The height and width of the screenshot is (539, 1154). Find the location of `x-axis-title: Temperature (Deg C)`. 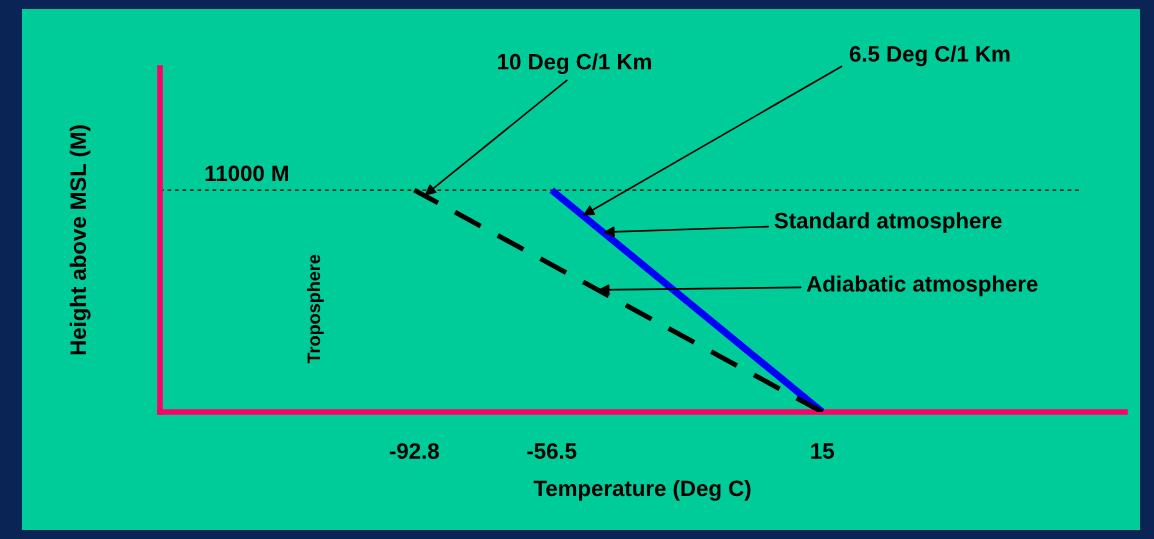

x-axis-title: Temperature (Deg C) is located at coordinates (642, 490).